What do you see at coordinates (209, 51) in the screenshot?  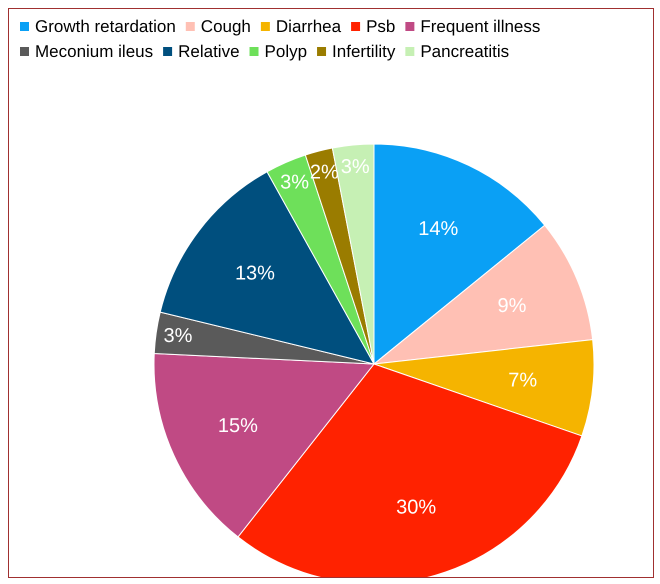 I see `legend-label: Relative` at bounding box center [209, 51].